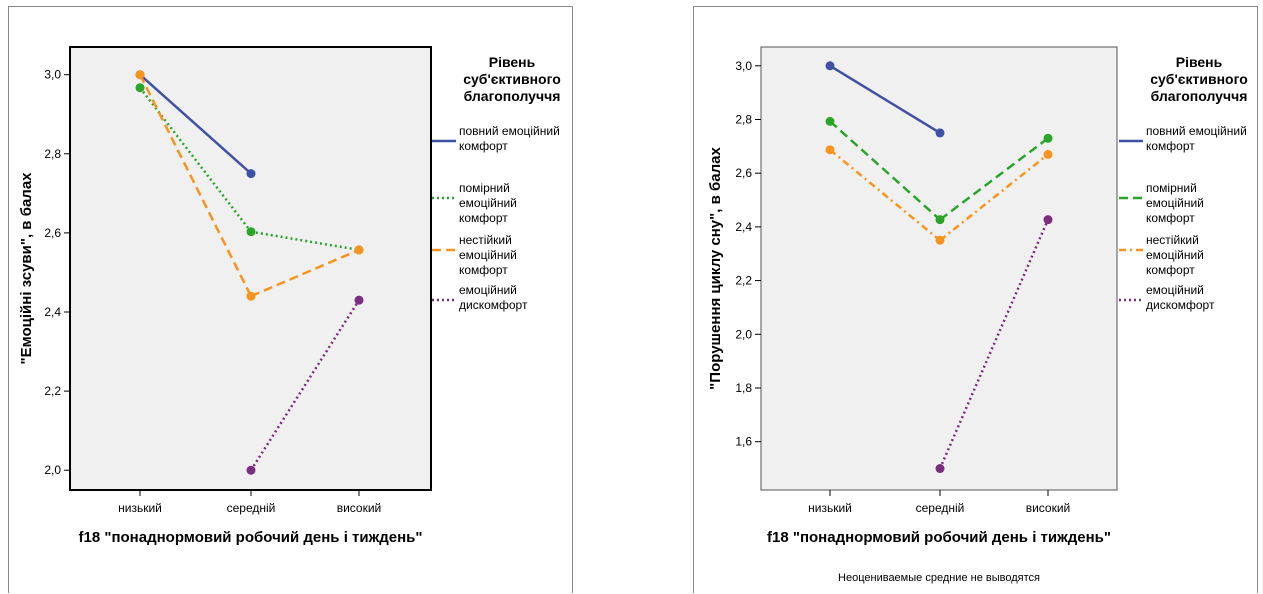  What do you see at coordinates (26, 268) in the screenshot?
I see `y-axis-title: "Емоційні зсуви", в балах` at bounding box center [26, 268].